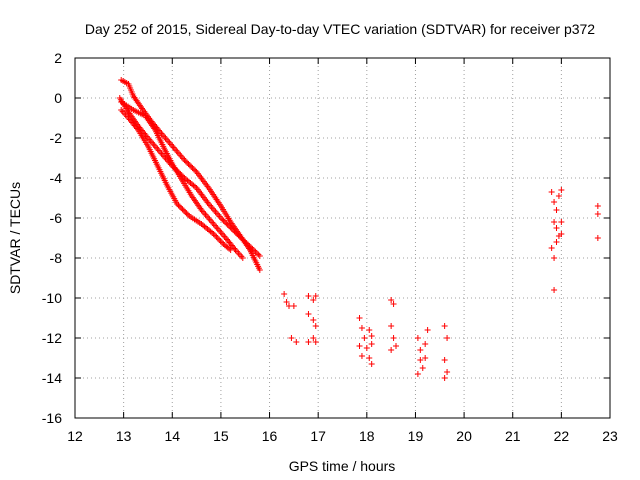 The width and height of the screenshot is (640, 480). Describe the element at coordinates (124, 436) in the screenshot. I see `x-tick-label: 13` at that location.